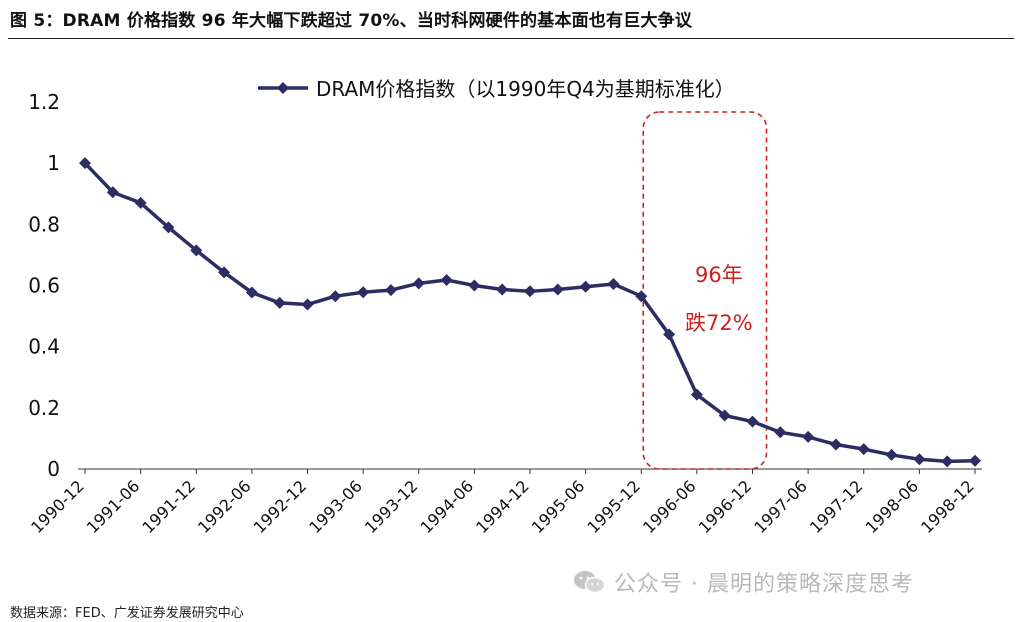  Describe the element at coordinates (113, 506) in the screenshot. I see `x-tick-label: 1991-06` at that location.